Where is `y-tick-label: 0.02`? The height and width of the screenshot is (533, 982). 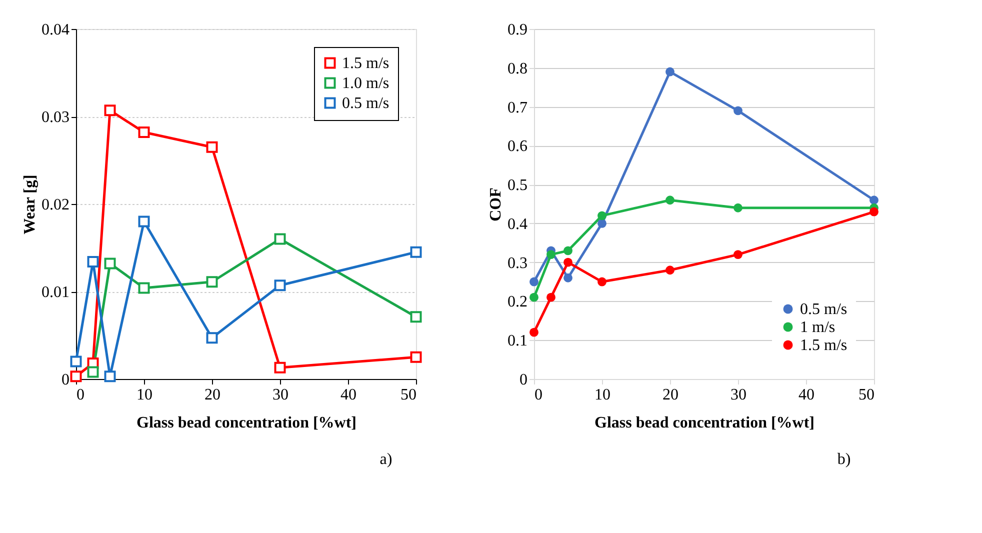
y-tick-label: 0.02 is located at coordinates (56, 205).